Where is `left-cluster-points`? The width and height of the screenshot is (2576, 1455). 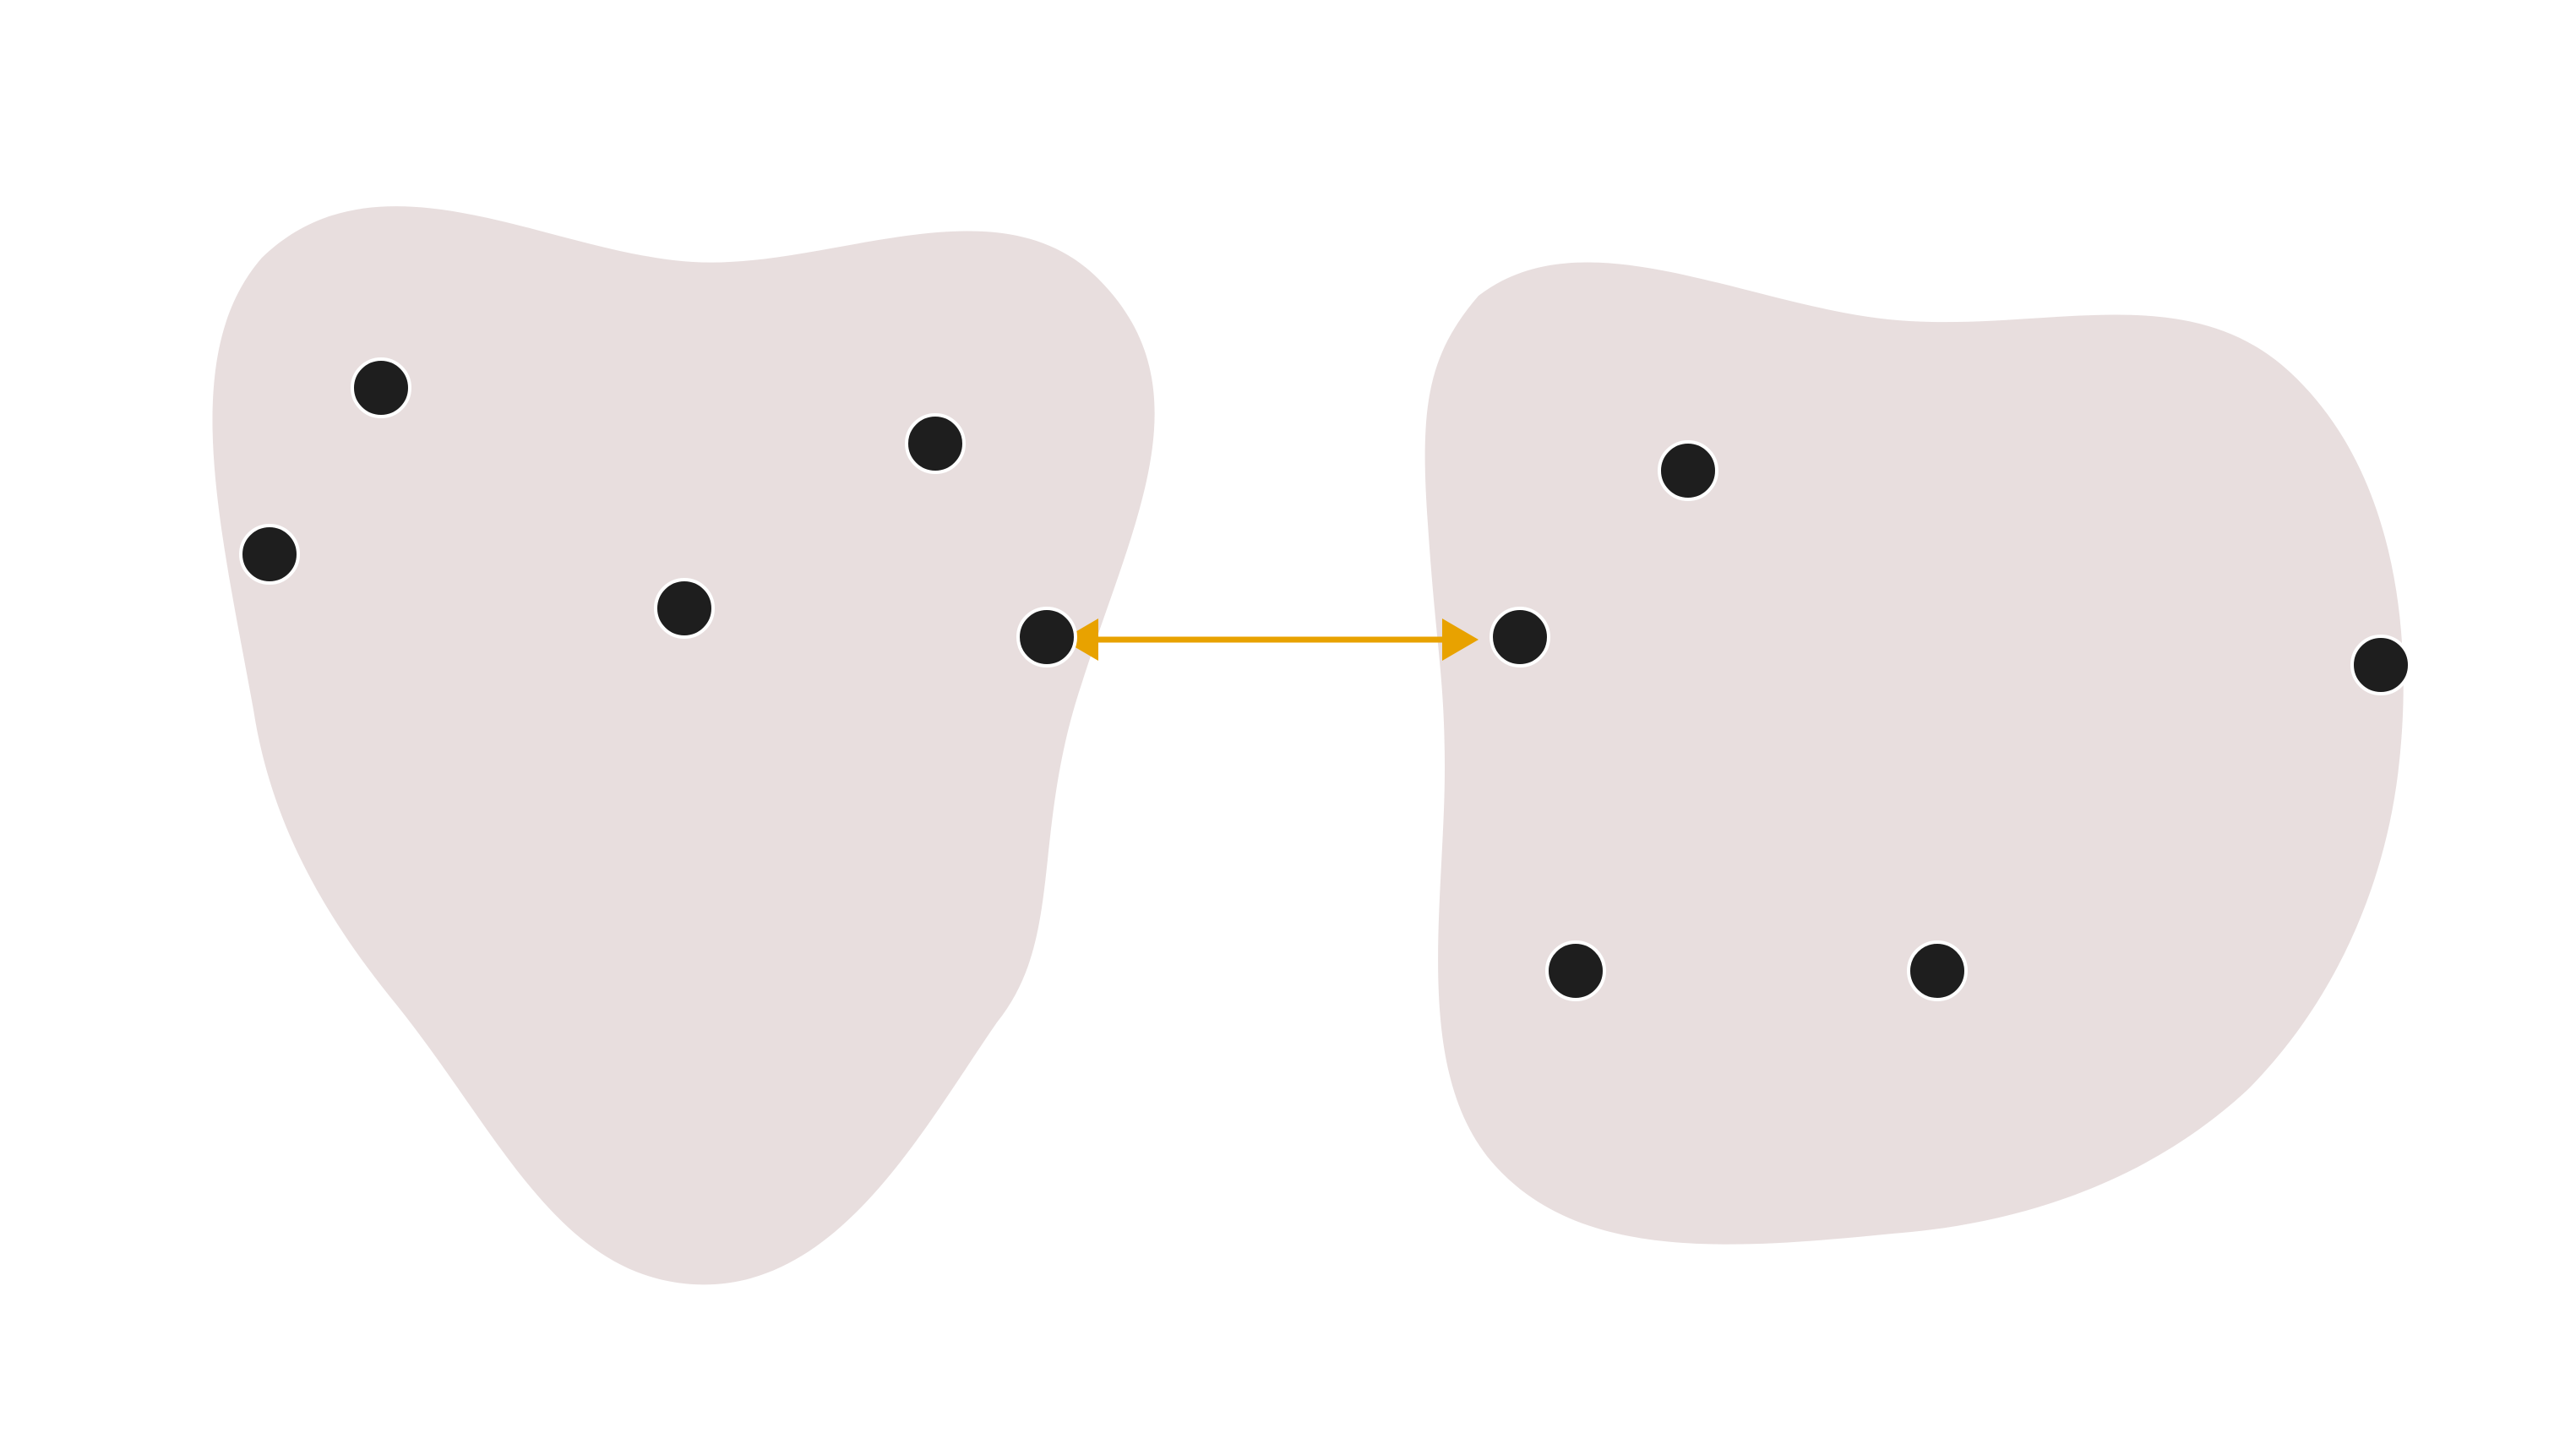
left-cluster-points is located at coordinates (658, 512).